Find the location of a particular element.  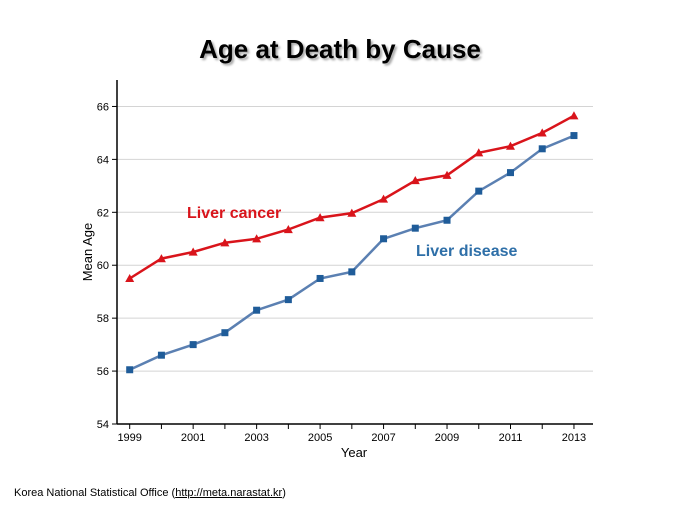

data-point-liver-cancer-2010 is located at coordinates (479, 152).